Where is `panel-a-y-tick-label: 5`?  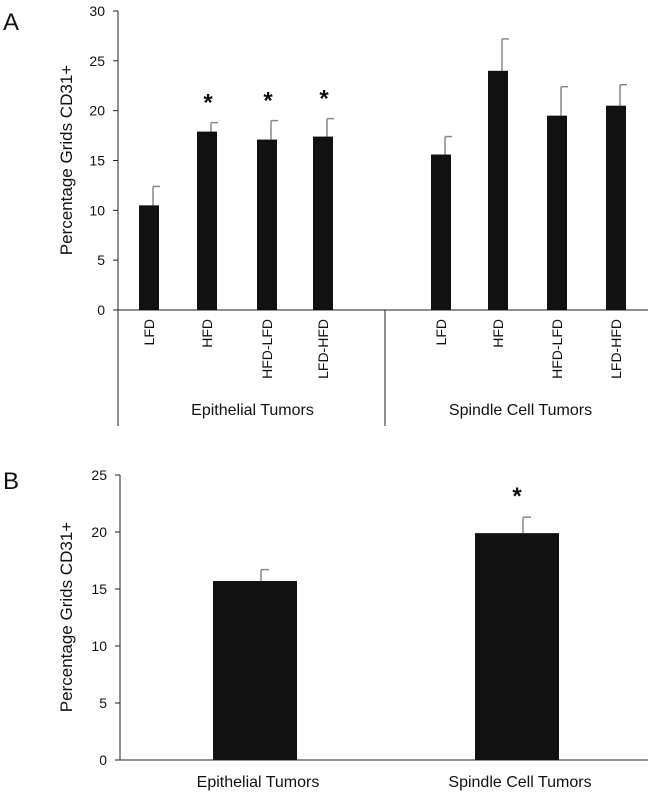 panel-a-y-tick-label: 5 is located at coordinates (101, 260).